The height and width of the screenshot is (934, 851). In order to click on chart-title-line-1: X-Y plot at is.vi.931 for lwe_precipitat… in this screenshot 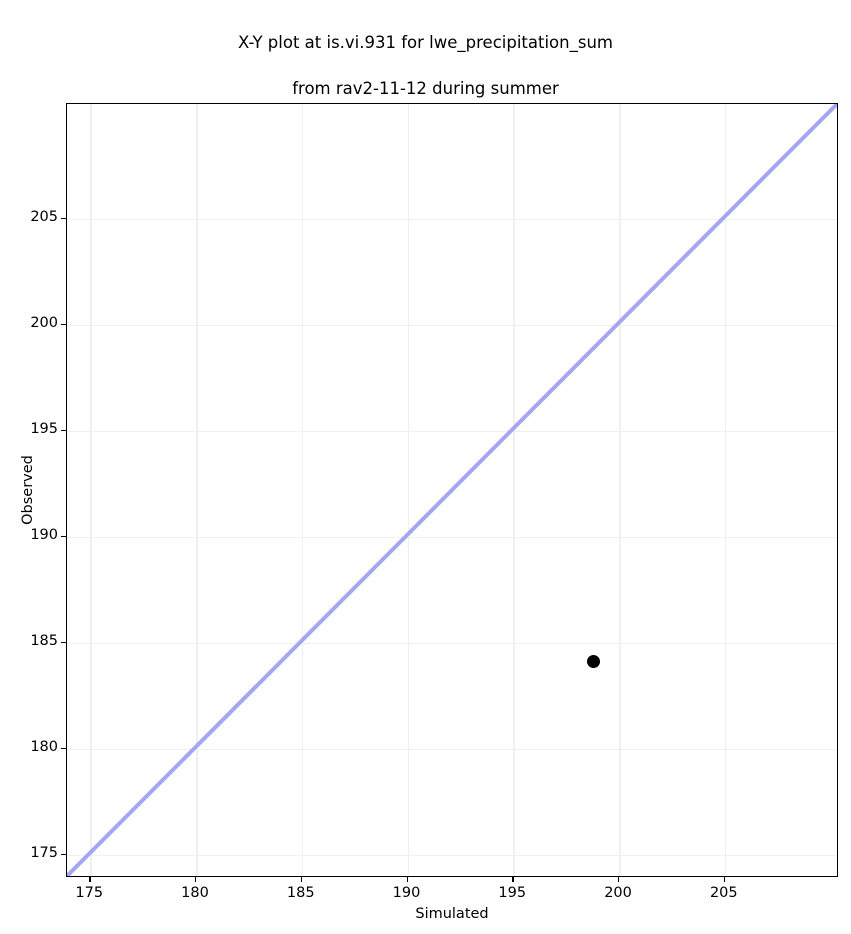, I will do `click(425, 42)`.